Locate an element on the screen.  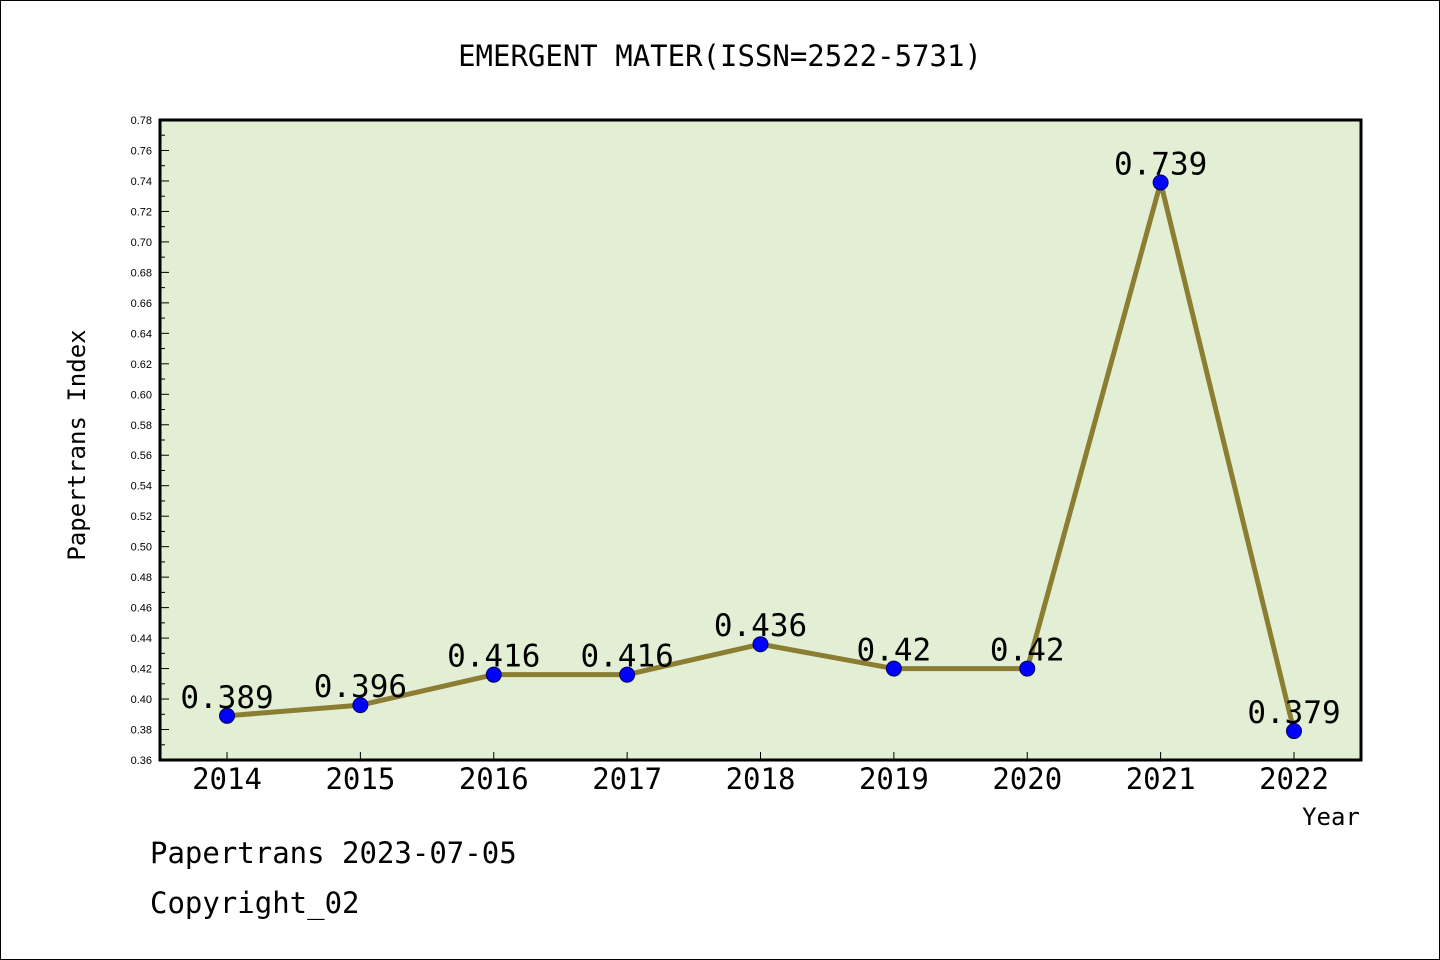
y-tick-label: 0.58 is located at coordinates (141, 426).